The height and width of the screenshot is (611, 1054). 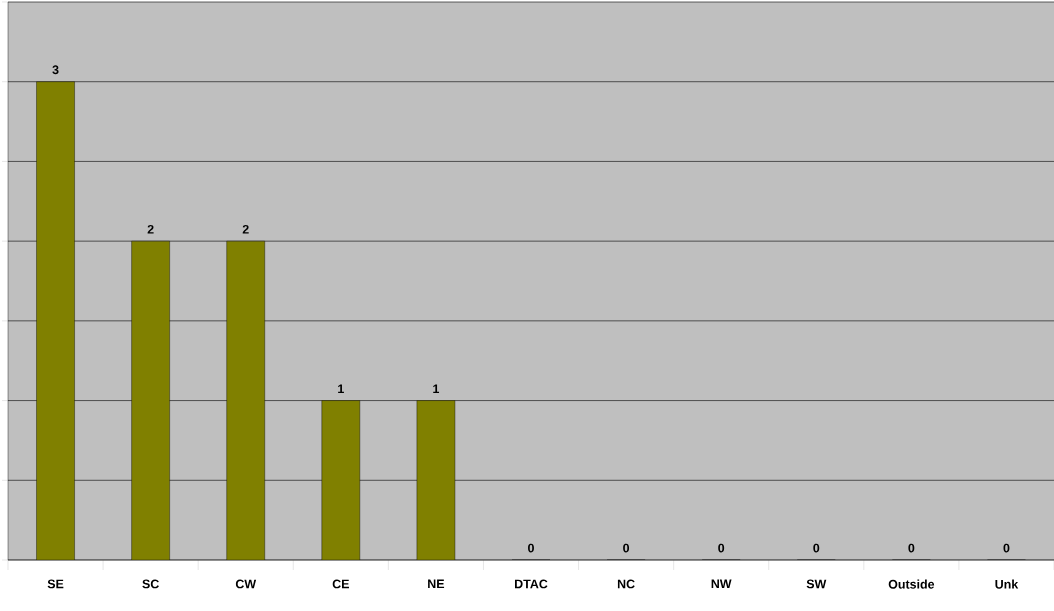 I want to click on x-tick-label: Outside, so click(x=911, y=584).